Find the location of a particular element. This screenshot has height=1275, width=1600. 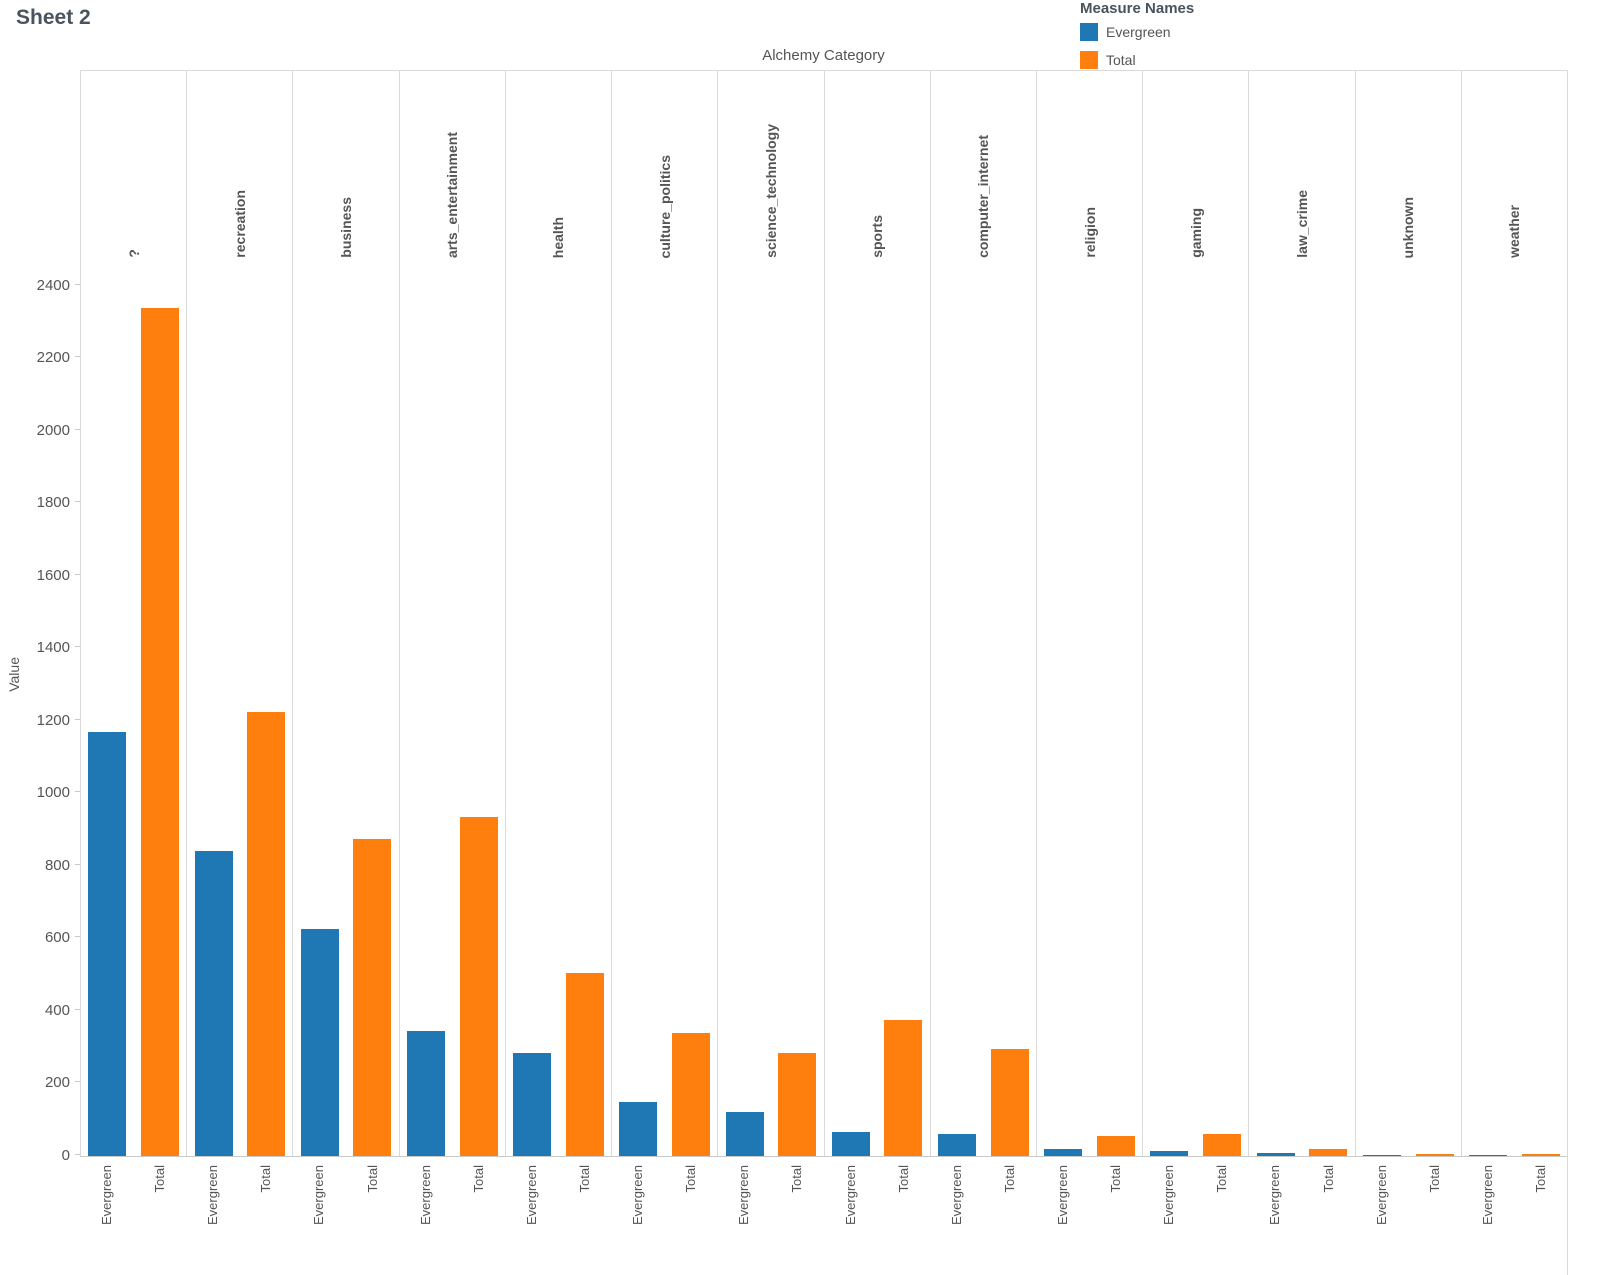

category-header-cell: business is located at coordinates (345, 168).